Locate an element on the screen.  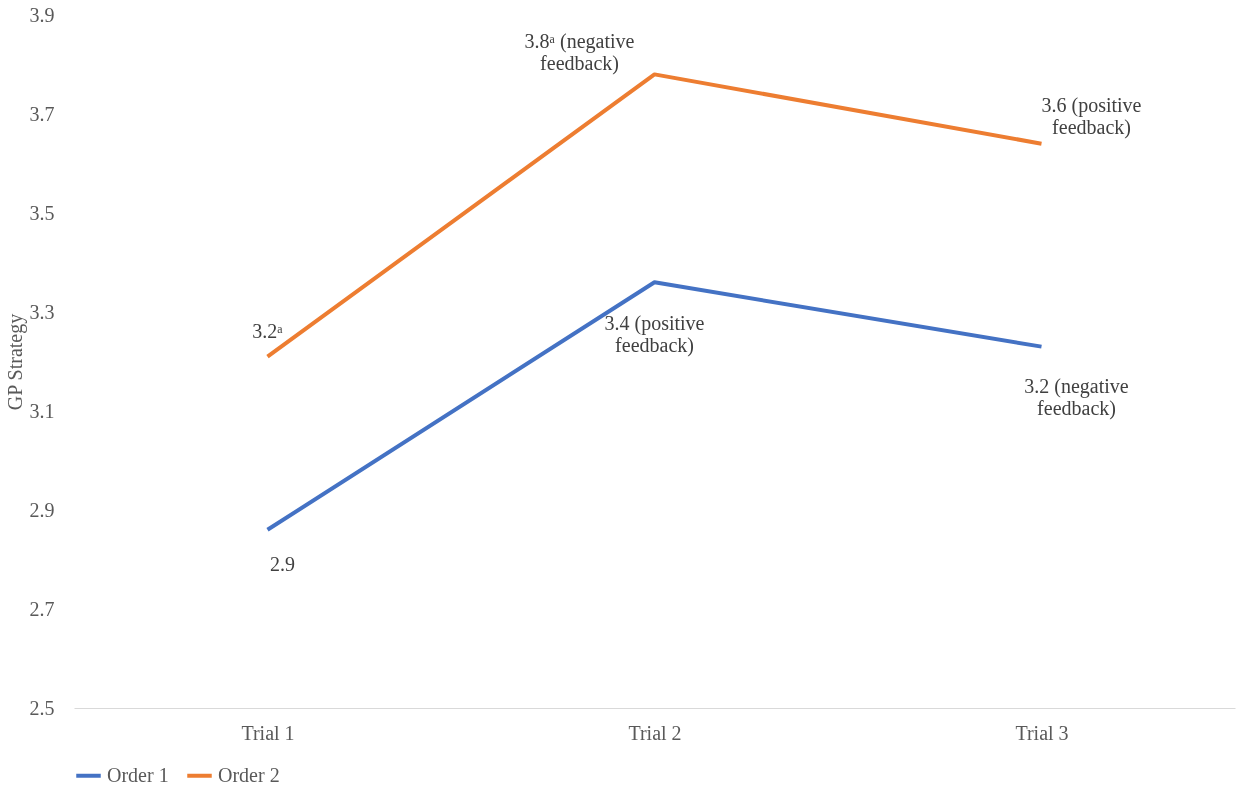
y-tick-label: 3.1 is located at coordinates (42, 410).